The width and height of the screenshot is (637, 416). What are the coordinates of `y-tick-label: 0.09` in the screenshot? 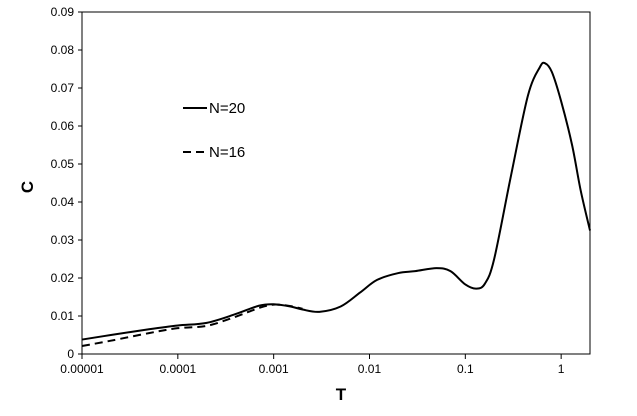 It's located at (63, 12).